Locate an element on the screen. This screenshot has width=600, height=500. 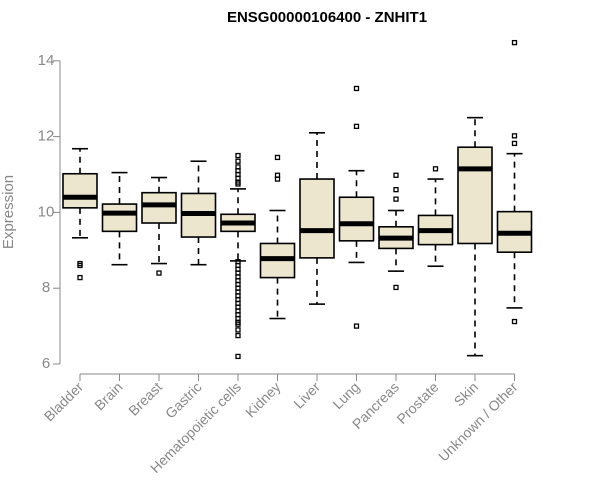
x-tick-label: Prostate is located at coordinates (417, 403).